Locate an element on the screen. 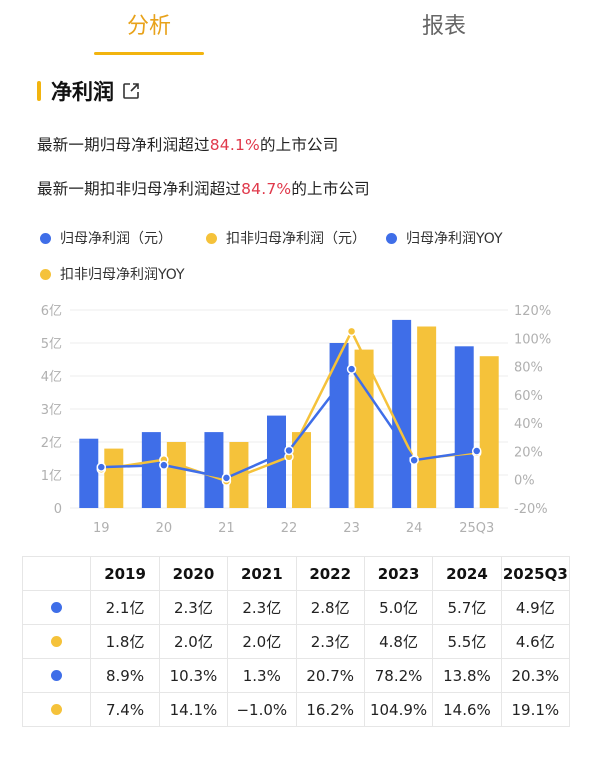 The width and height of the screenshot is (593, 778). tab-analysis: 分析 is located at coordinates (148, 26).